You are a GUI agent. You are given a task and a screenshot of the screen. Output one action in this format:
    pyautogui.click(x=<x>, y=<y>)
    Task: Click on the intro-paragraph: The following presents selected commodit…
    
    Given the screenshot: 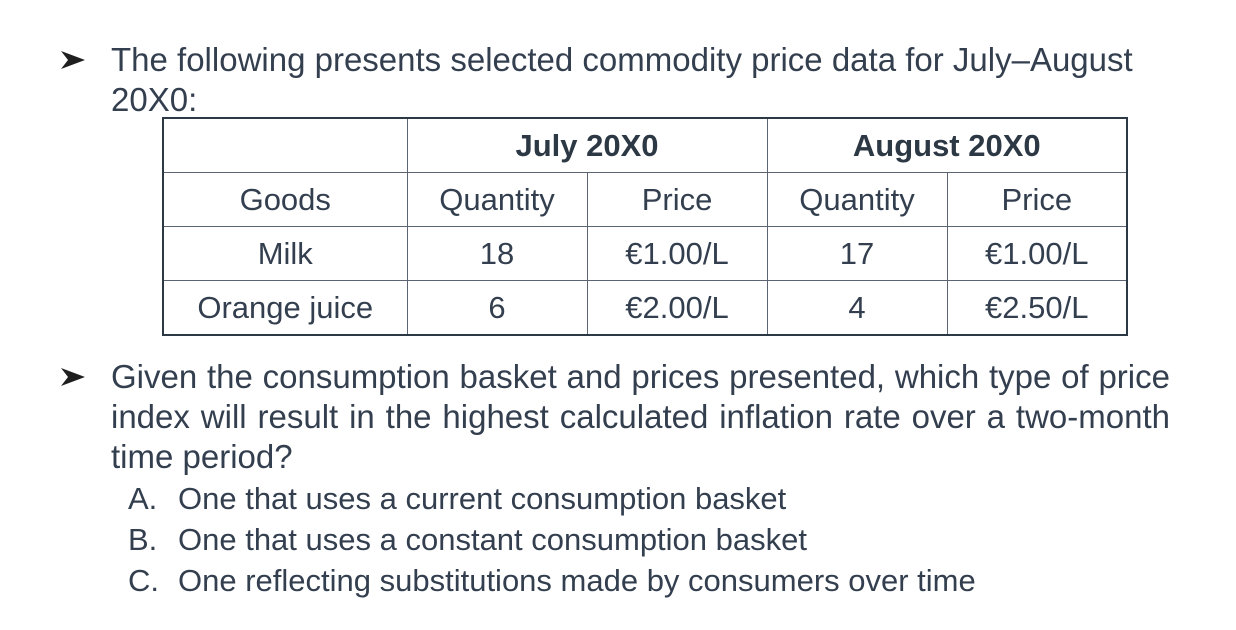 What is the action you would take?
    pyautogui.click(x=615, y=80)
    